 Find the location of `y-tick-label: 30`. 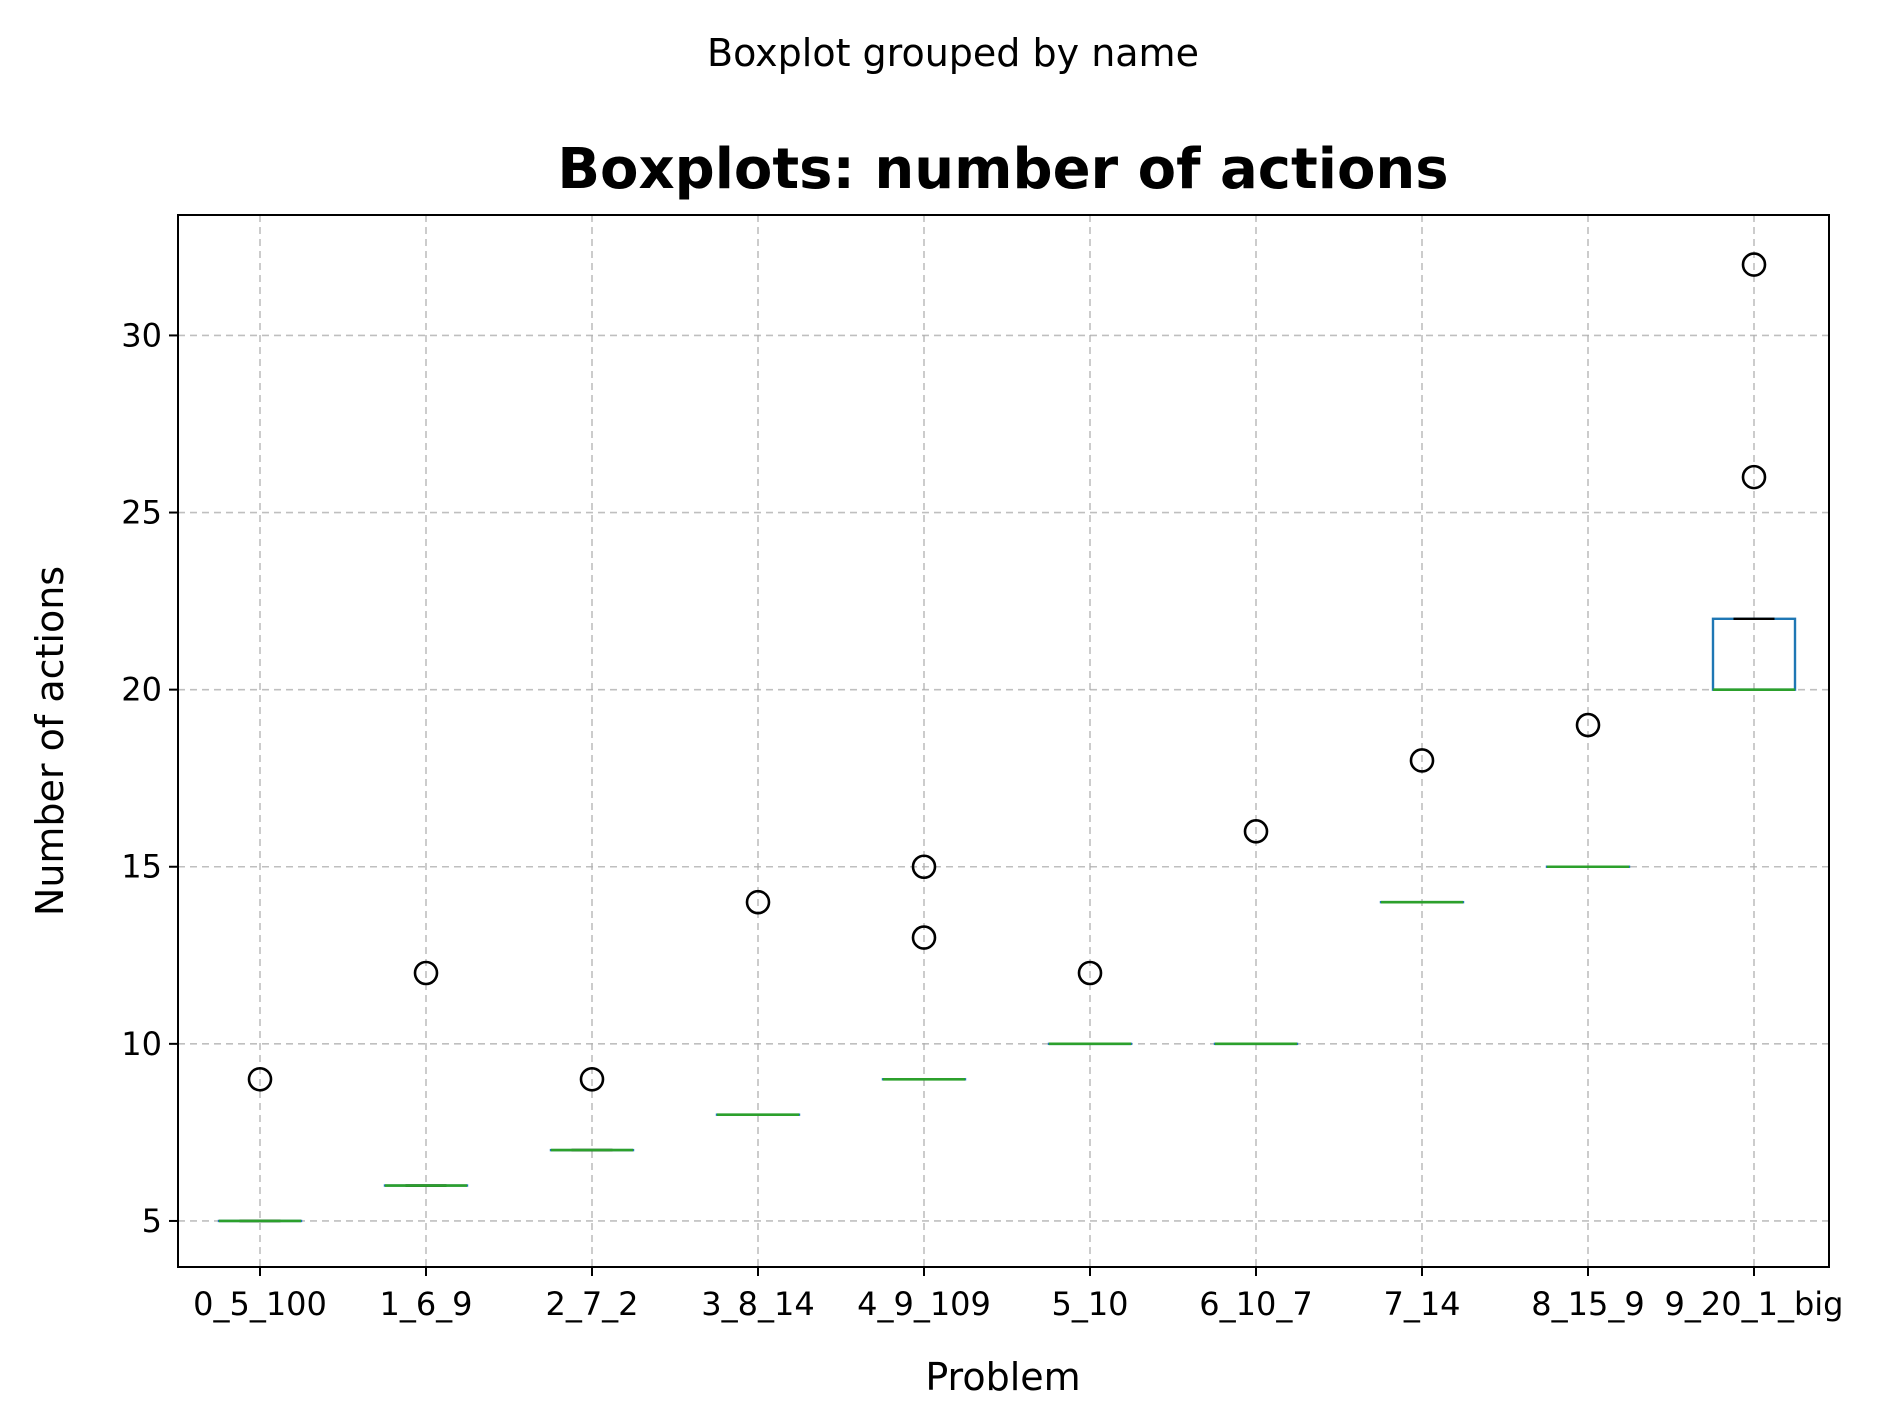

y-tick-label: 30 is located at coordinates (141, 335).